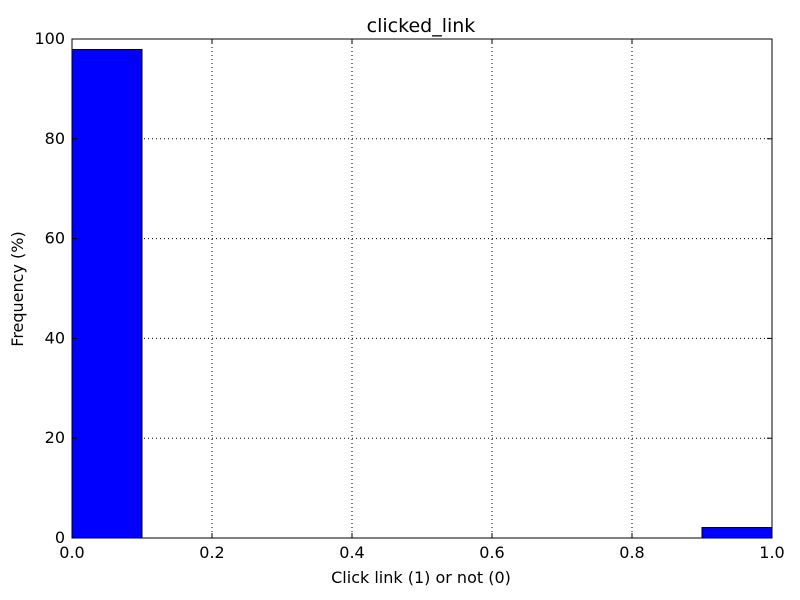 Image resolution: width=800 pixels, height=600 pixels. What do you see at coordinates (771, 552) in the screenshot?
I see `x-tick-label: 1.0` at bounding box center [771, 552].